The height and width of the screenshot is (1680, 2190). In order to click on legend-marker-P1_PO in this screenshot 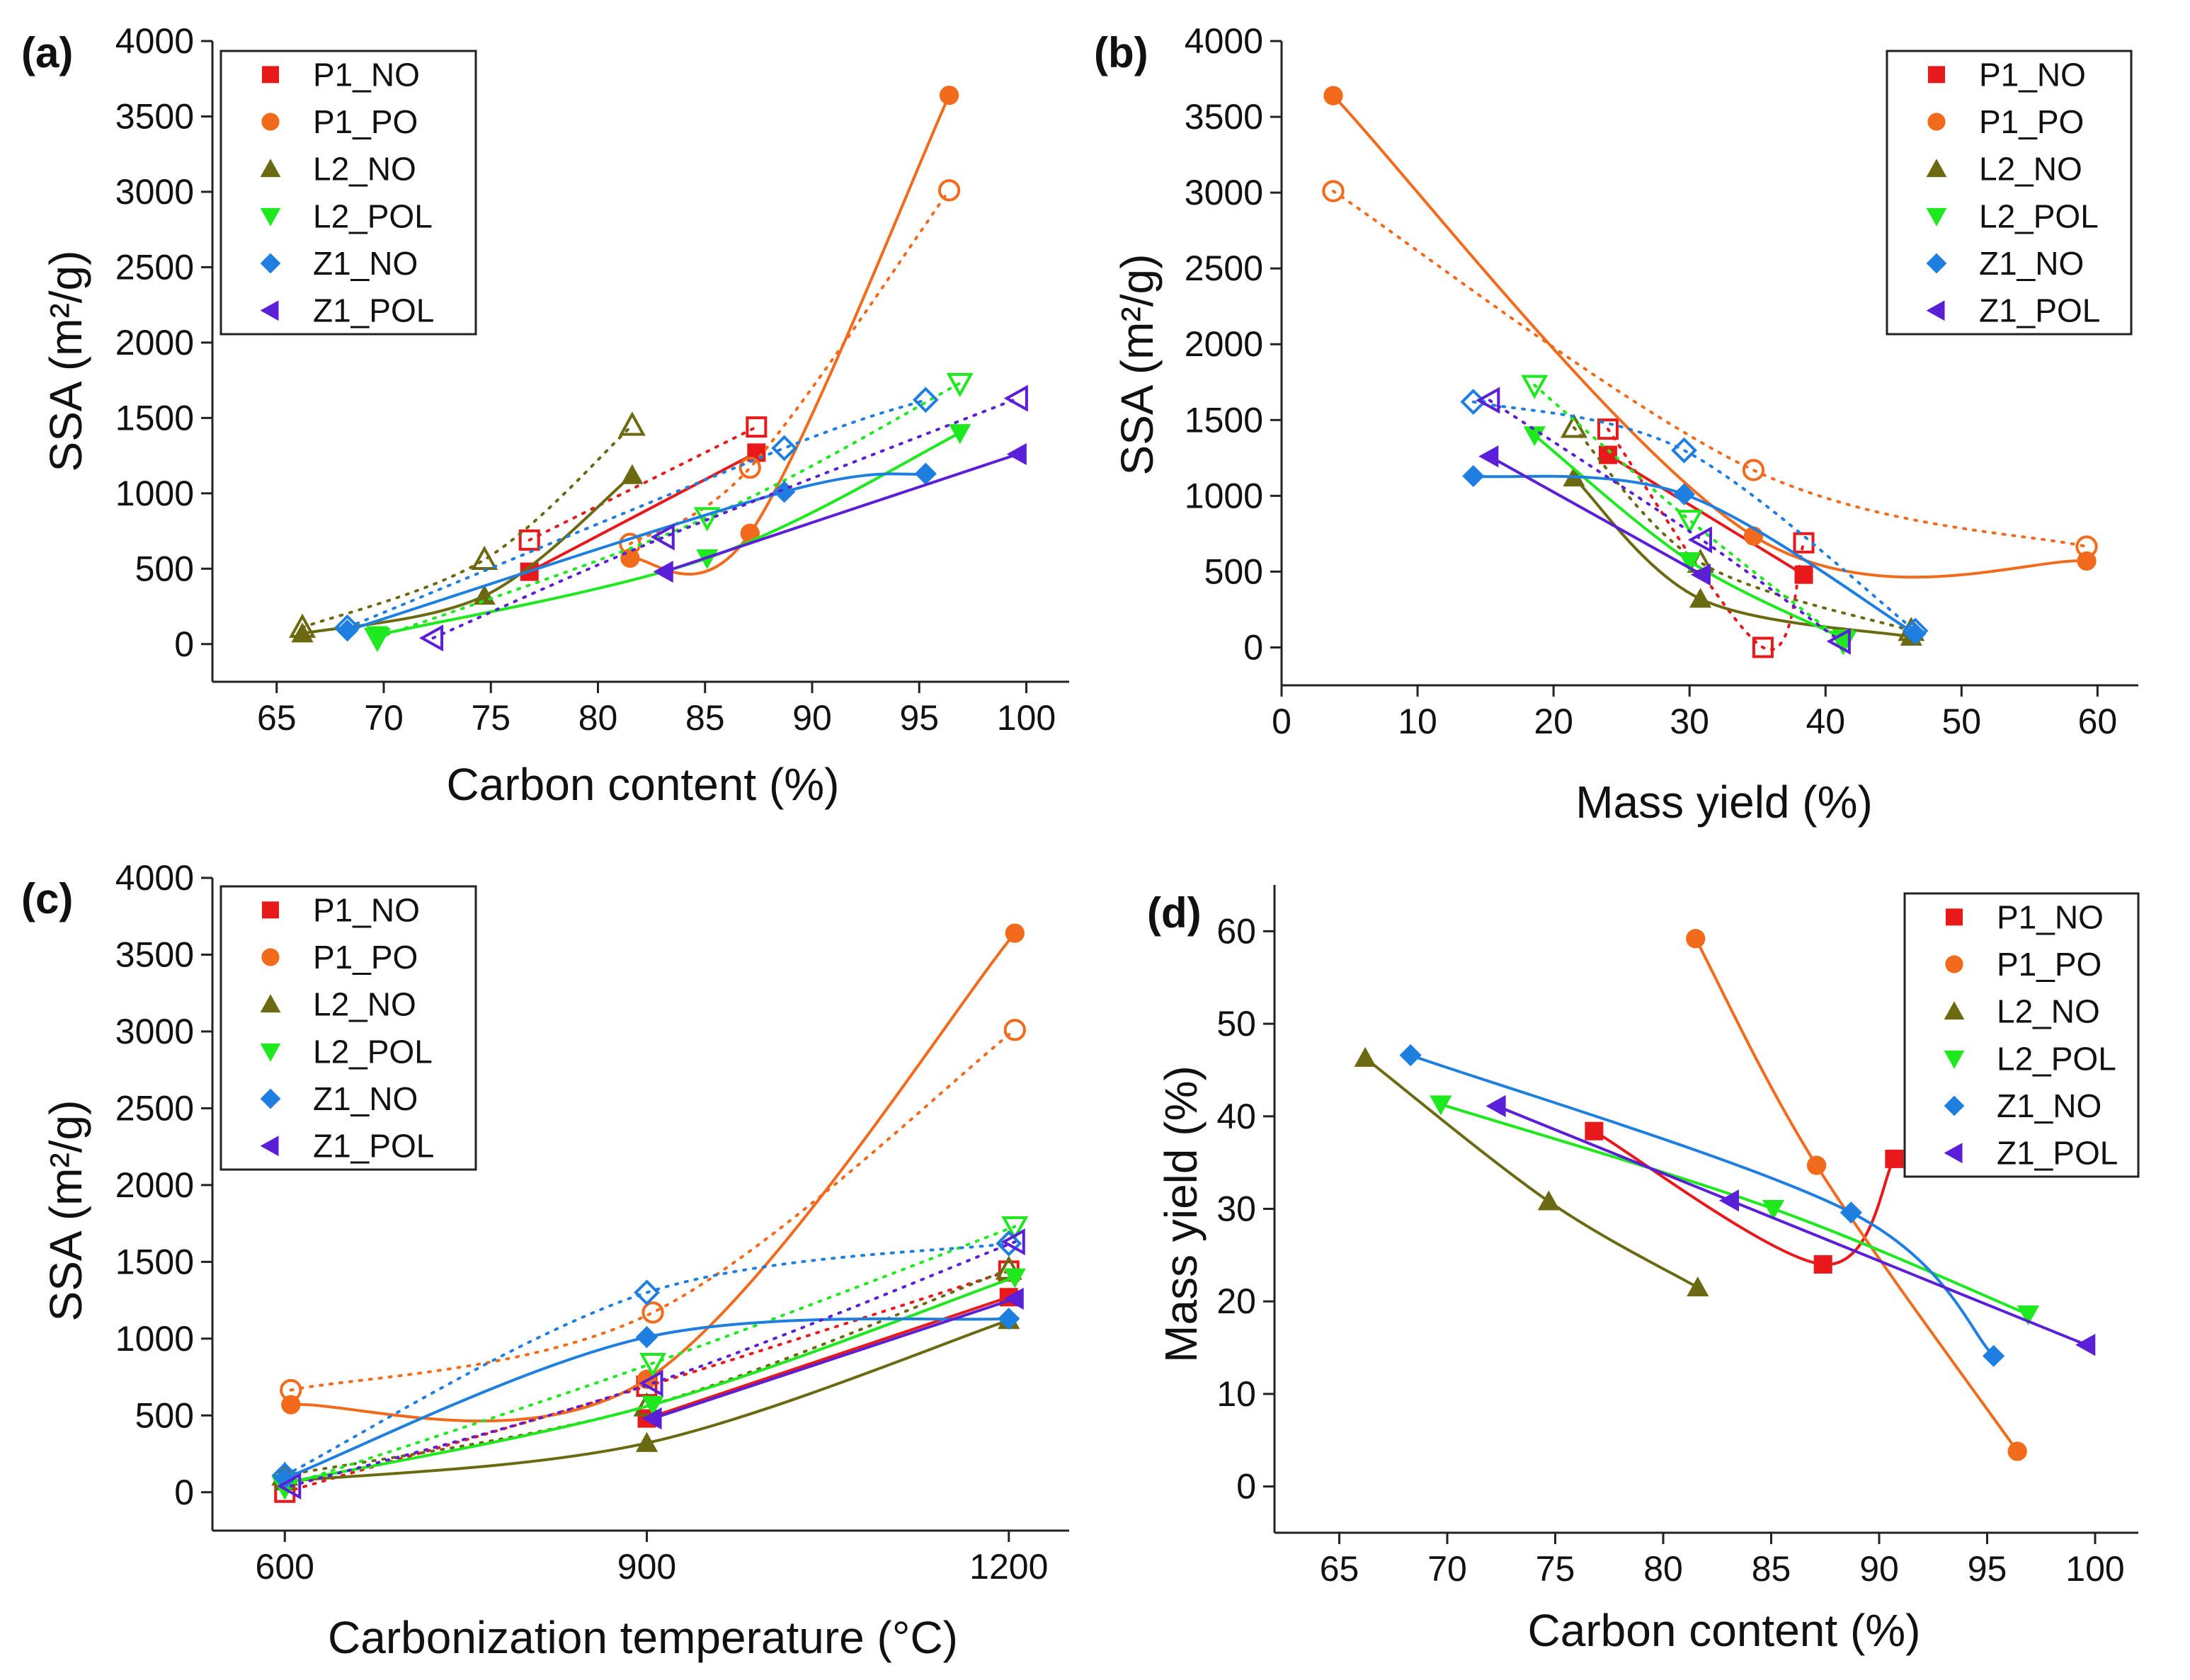, I will do `click(1936, 122)`.